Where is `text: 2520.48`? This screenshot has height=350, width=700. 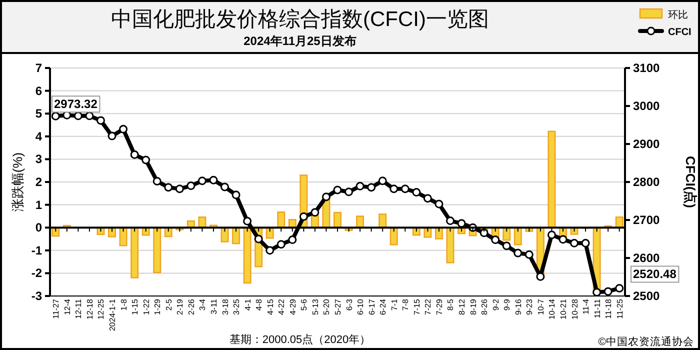
text: 2520.48 is located at coordinates (655, 274).